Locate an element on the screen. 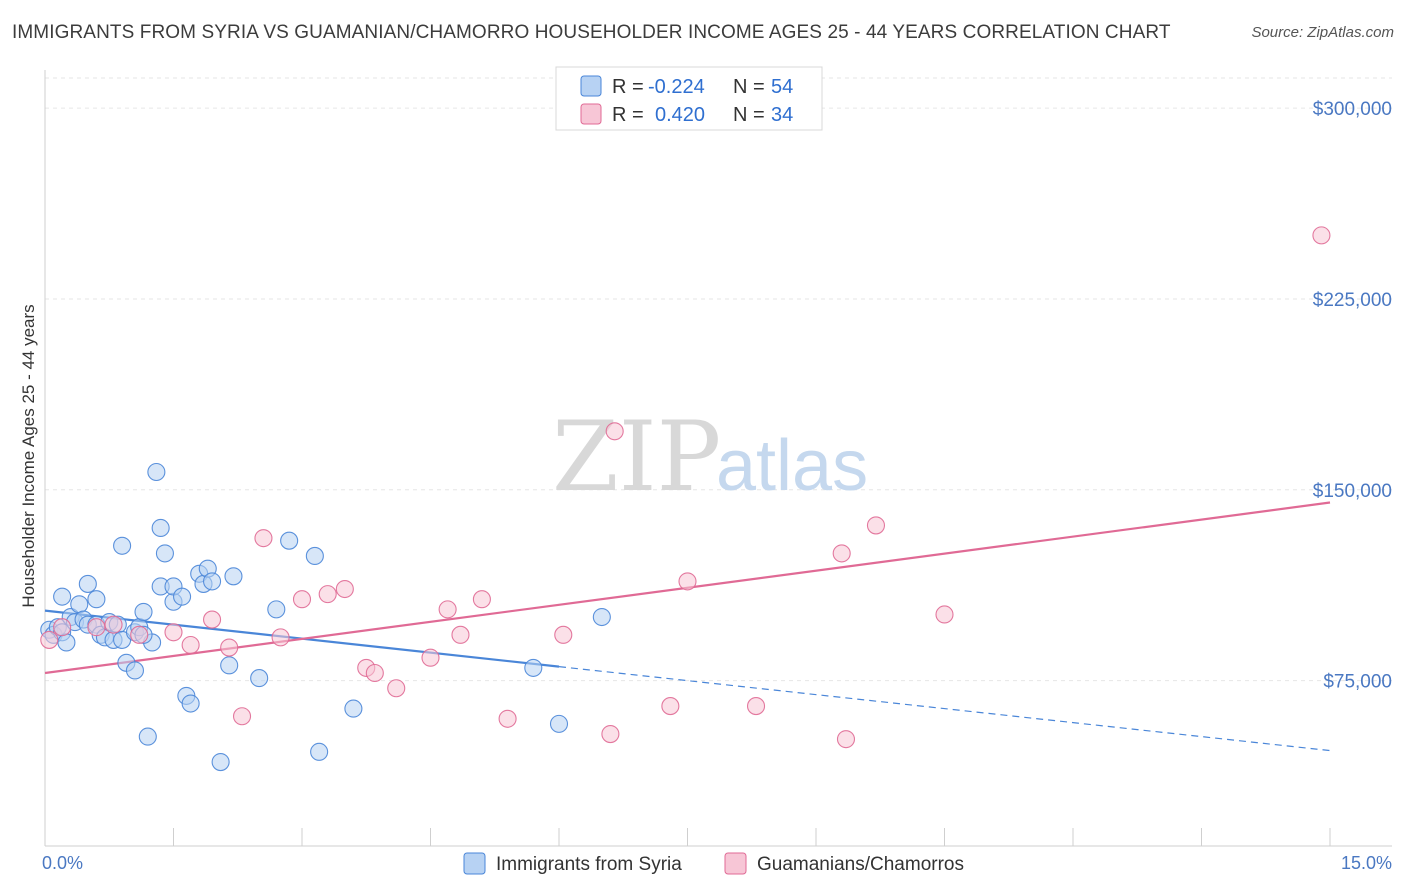  series-legend-swatch-guamanian is located at coordinates (735, 863).